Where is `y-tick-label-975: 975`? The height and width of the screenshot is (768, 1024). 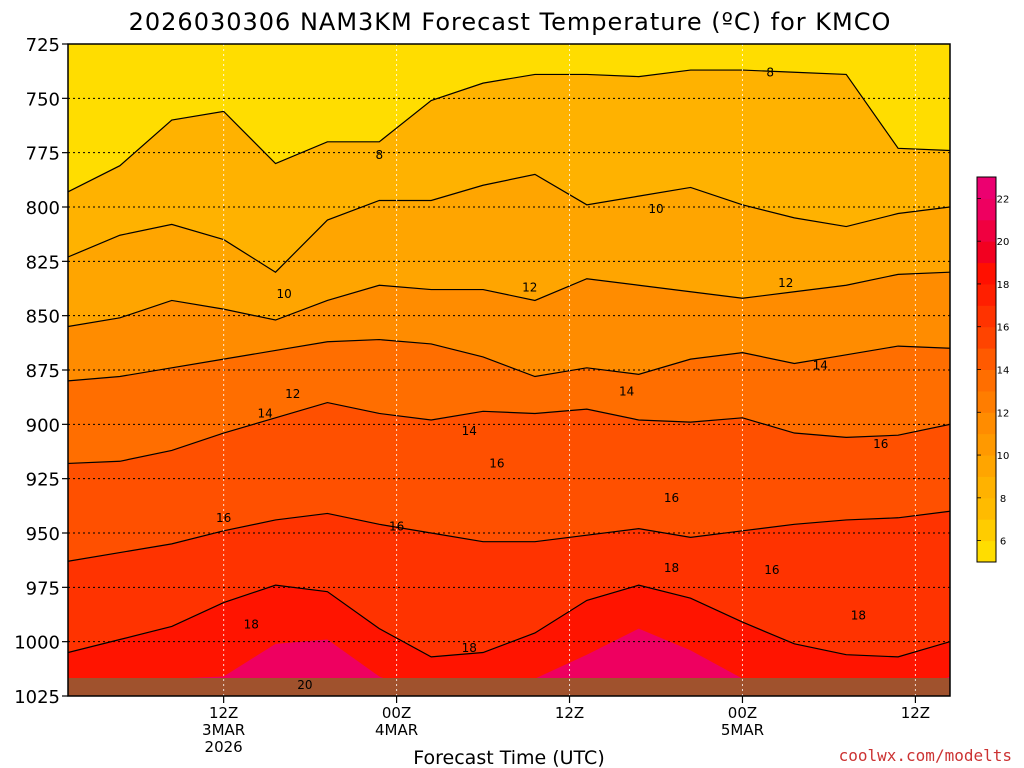 y-tick-label-975: 975 is located at coordinates (43, 588).